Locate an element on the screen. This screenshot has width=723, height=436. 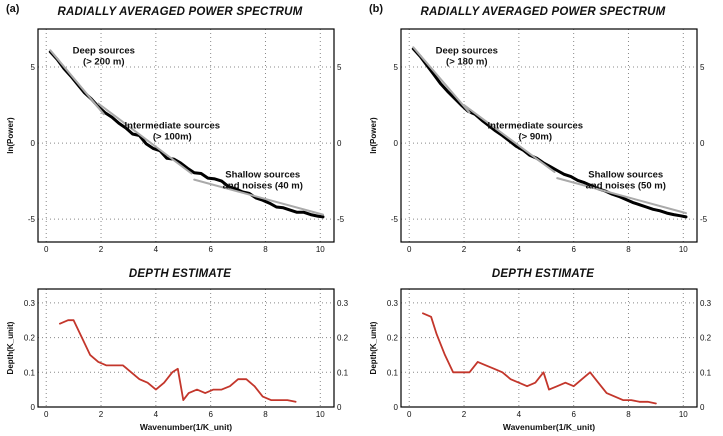
panel-a-power-title: RADIALLY AVERAGED POWER SPECTRUM is located at coordinates (180, 12).